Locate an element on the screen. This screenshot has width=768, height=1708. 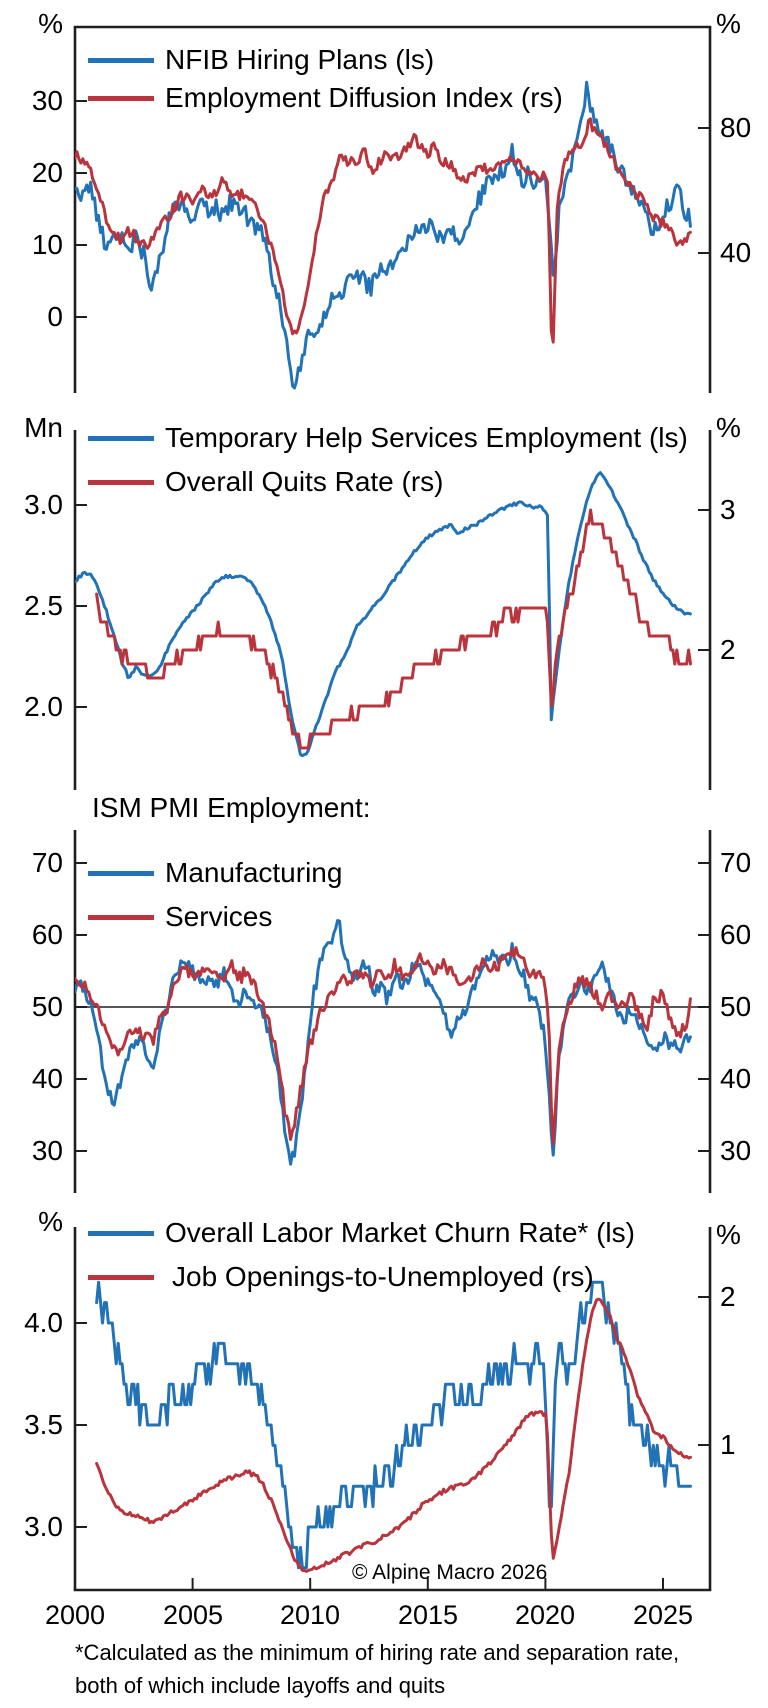
x-axis-label: 2010 is located at coordinates (310, 1615).